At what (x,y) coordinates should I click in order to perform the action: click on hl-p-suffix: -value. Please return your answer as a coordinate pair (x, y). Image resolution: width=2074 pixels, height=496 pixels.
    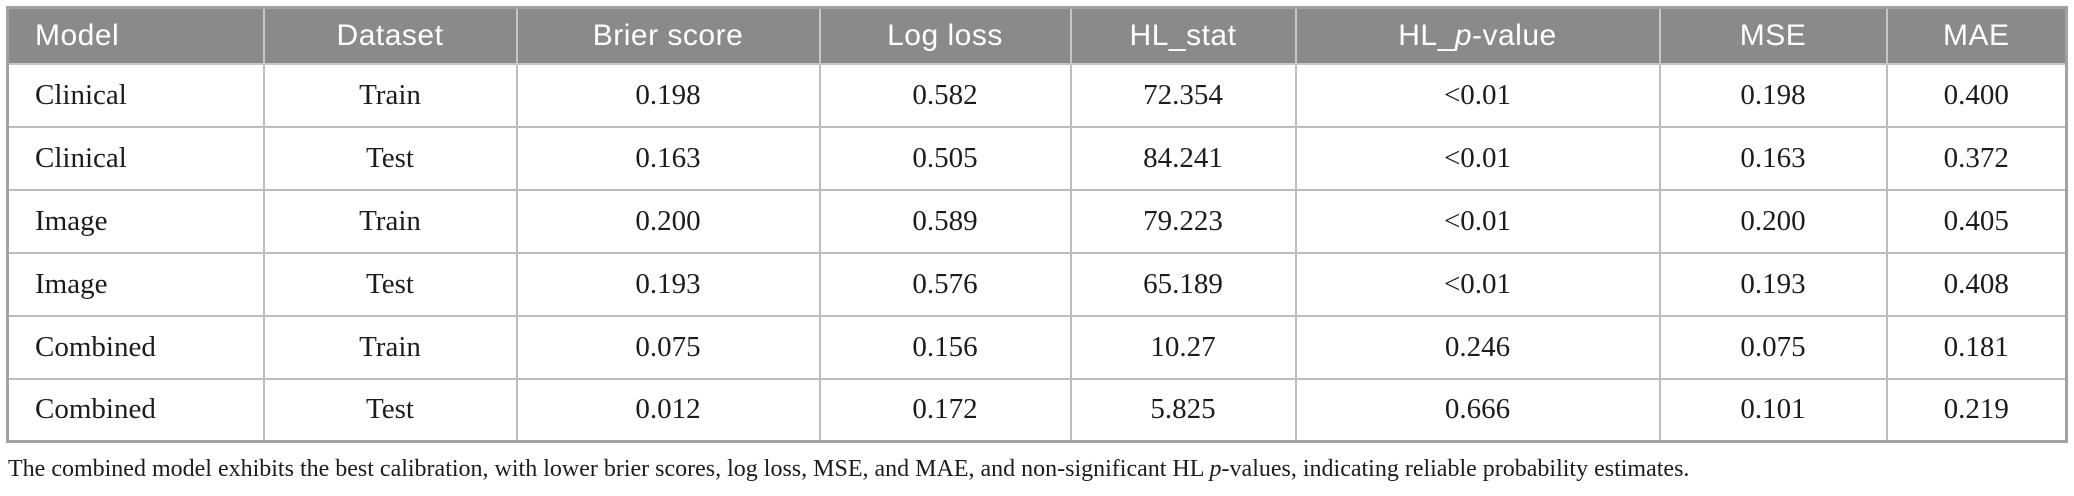
    Looking at the image, I should click on (1514, 35).